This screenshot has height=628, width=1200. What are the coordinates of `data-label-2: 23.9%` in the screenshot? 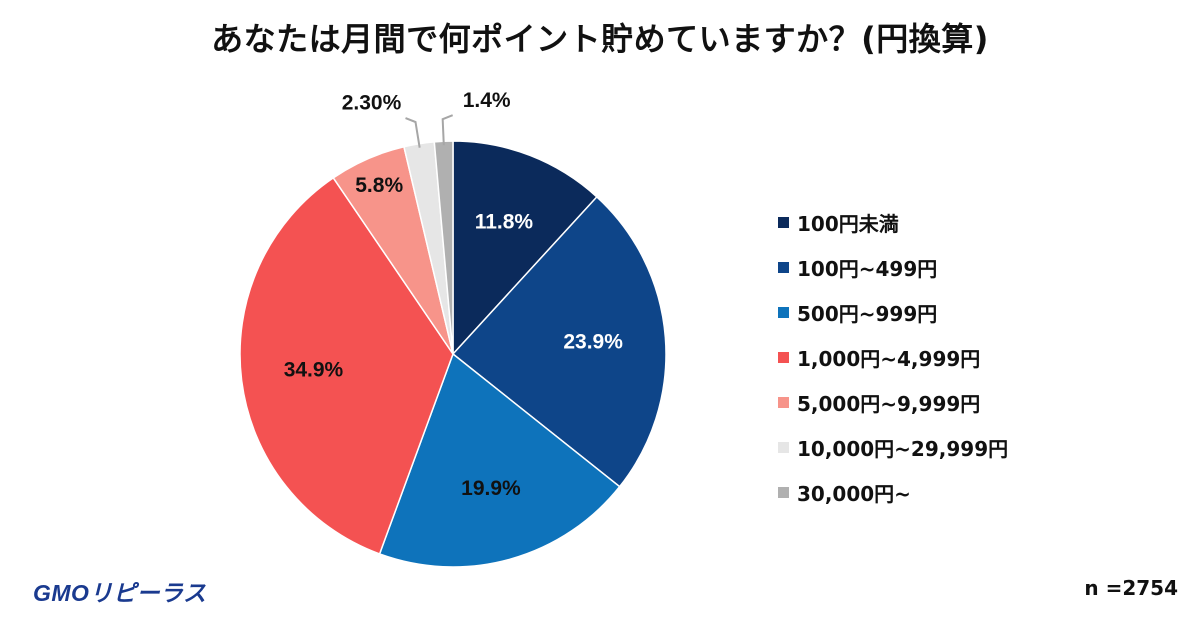 It's located at (593, 342).